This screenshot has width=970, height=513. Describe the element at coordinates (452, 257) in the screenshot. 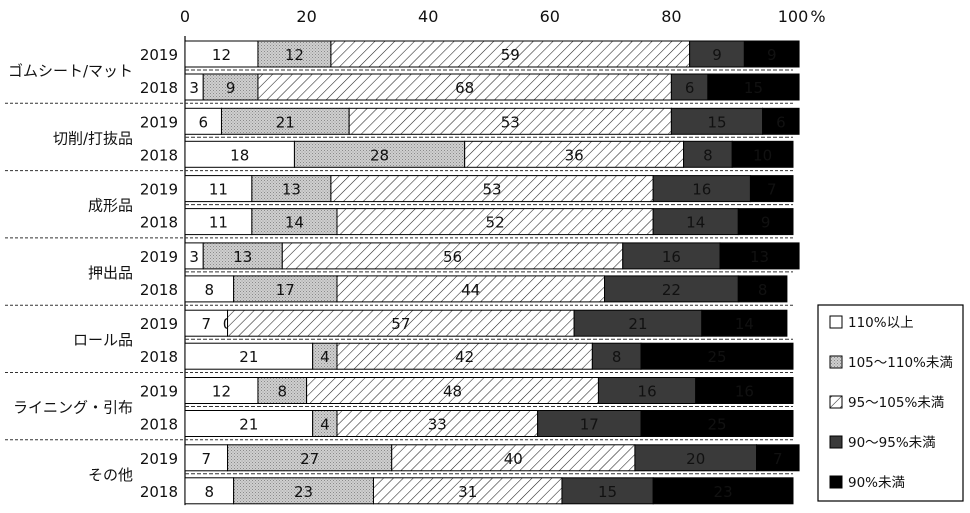

I see `data-label: 56` at that location.